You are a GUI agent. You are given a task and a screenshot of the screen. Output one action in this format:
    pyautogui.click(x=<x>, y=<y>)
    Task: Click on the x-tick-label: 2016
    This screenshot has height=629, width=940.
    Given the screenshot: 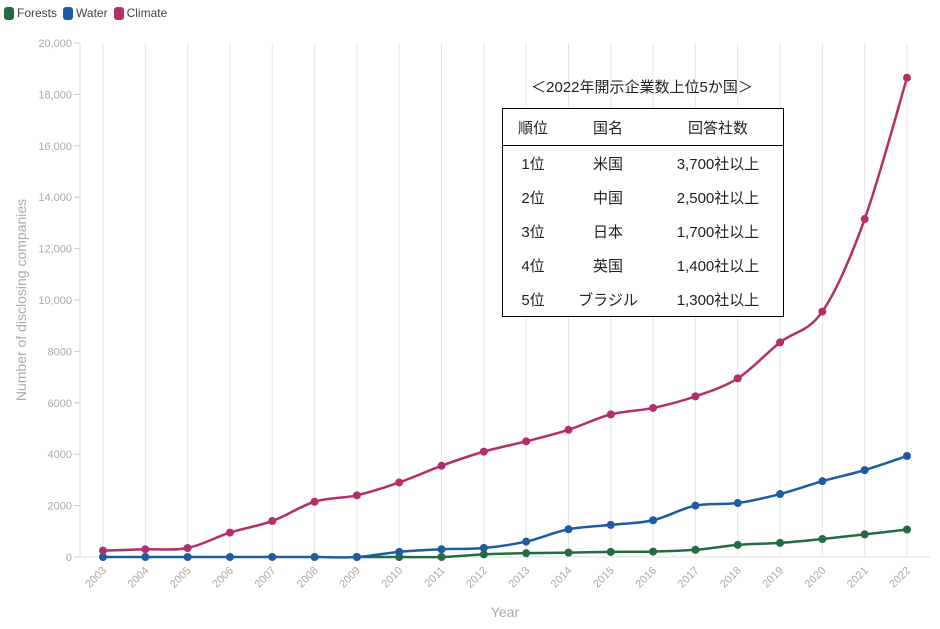 What is the action you would take?
    pyautogui.click(x=646, y=578)
    